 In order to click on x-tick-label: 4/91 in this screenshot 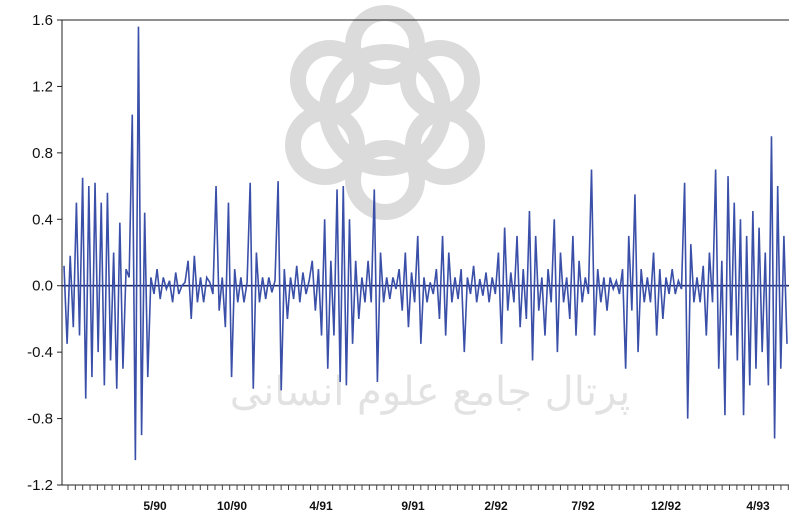, I will do `click(321, 506)`.